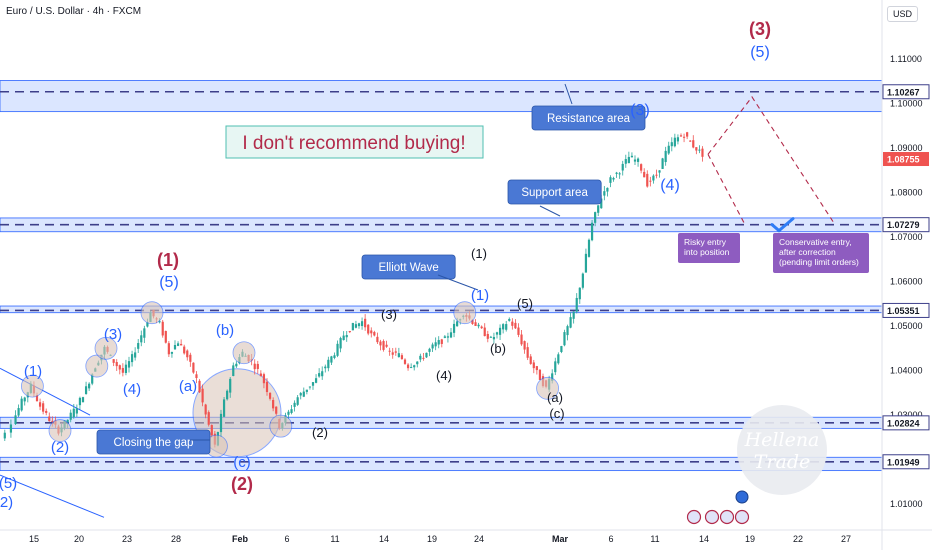 Image resolution: width=932 pixels, height=550 pixels. What do you see at coordinates (742, 497) in the screenshot?
I see `eu-event-icon` at bounding box center [742, 497].